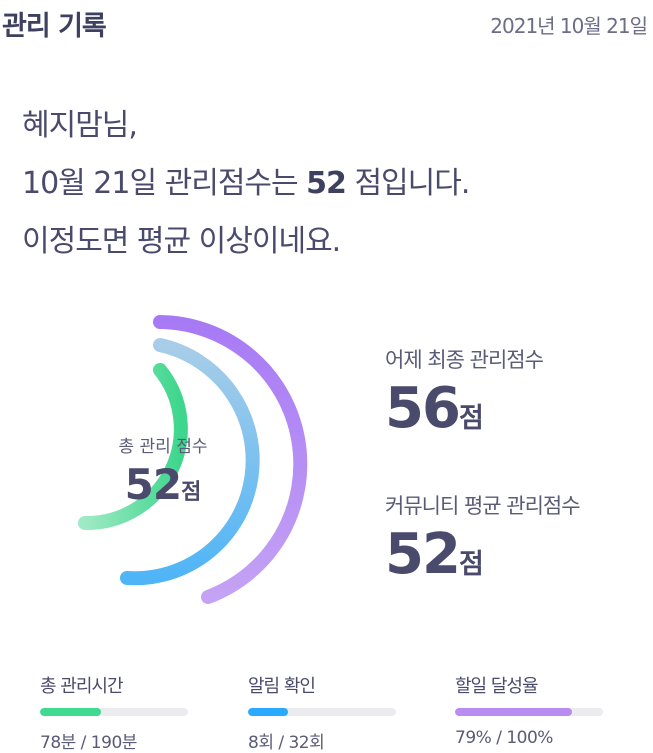  I want to click on message-score-suffix: 점입니다., so click(407, 183).